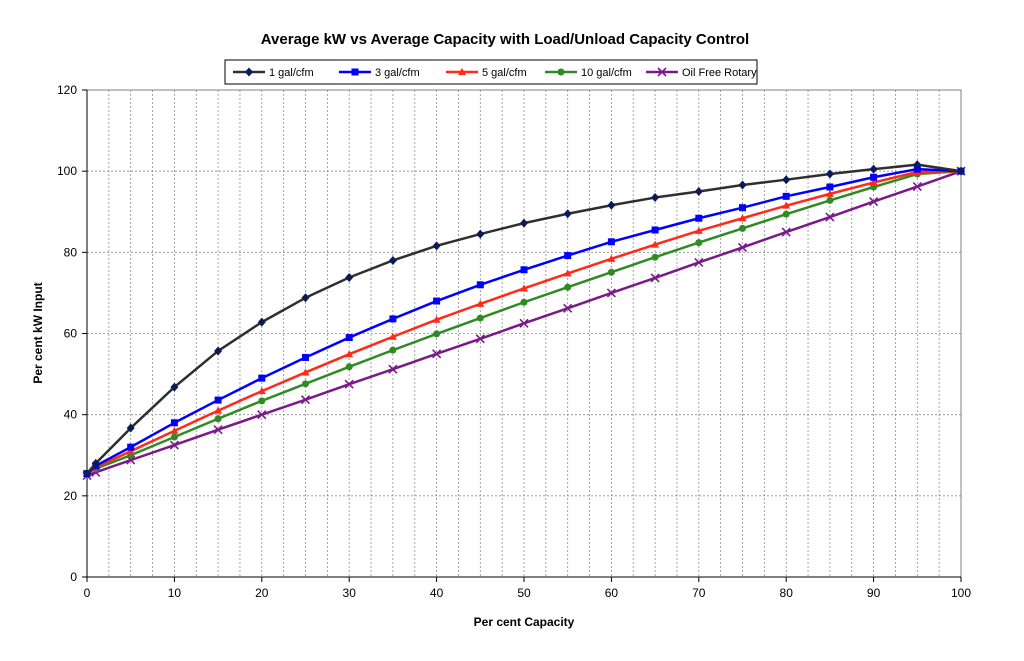  I want to click on x-tick-label: 10, so click(175, 593).